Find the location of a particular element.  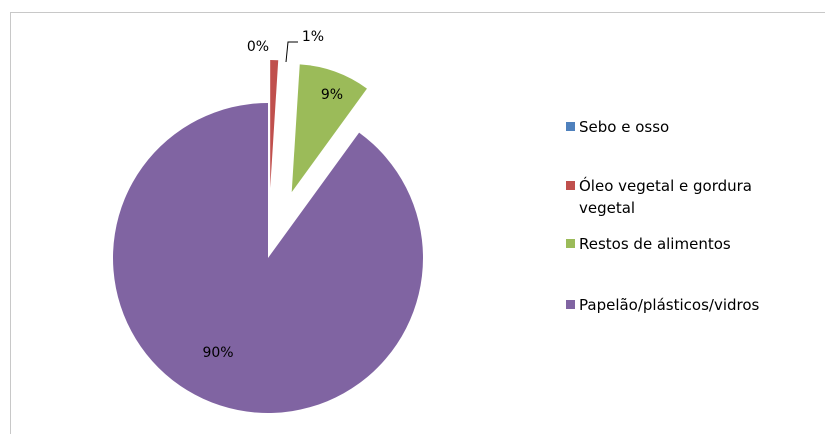

legend-entry: Óleo vegetal e gordura vegetal is located at coordinates (688, 197).